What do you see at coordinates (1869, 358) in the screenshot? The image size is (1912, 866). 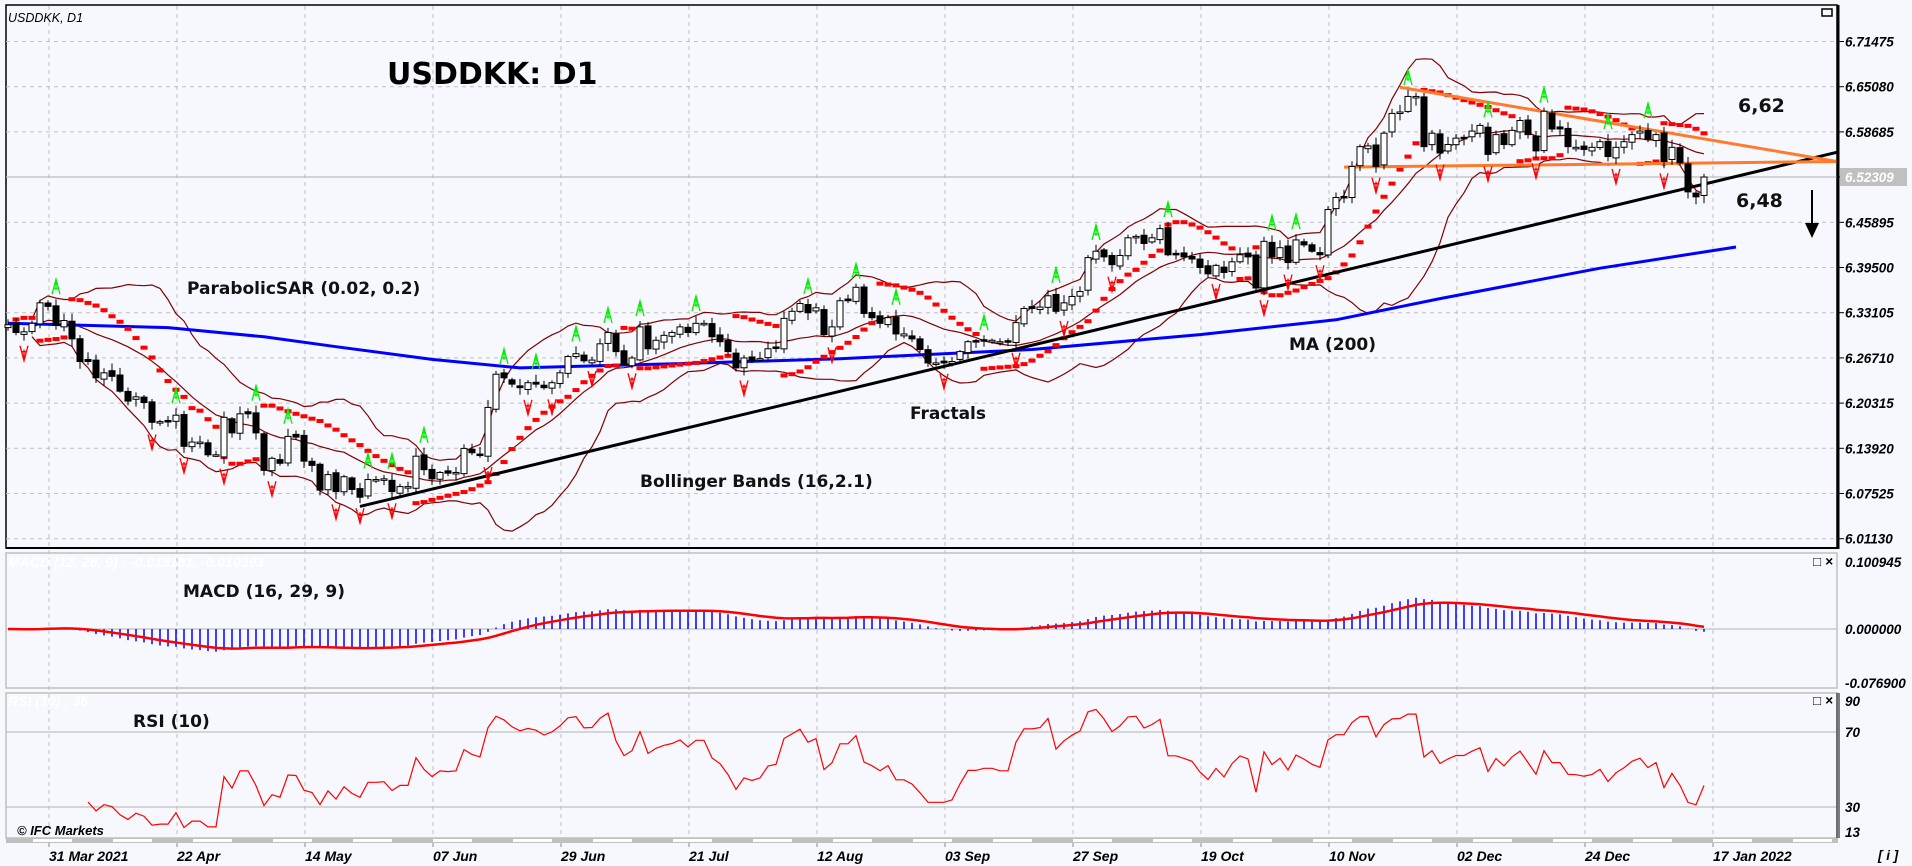 I see `price-axis-label: 6.26710` at bounding box center [1869, 358].